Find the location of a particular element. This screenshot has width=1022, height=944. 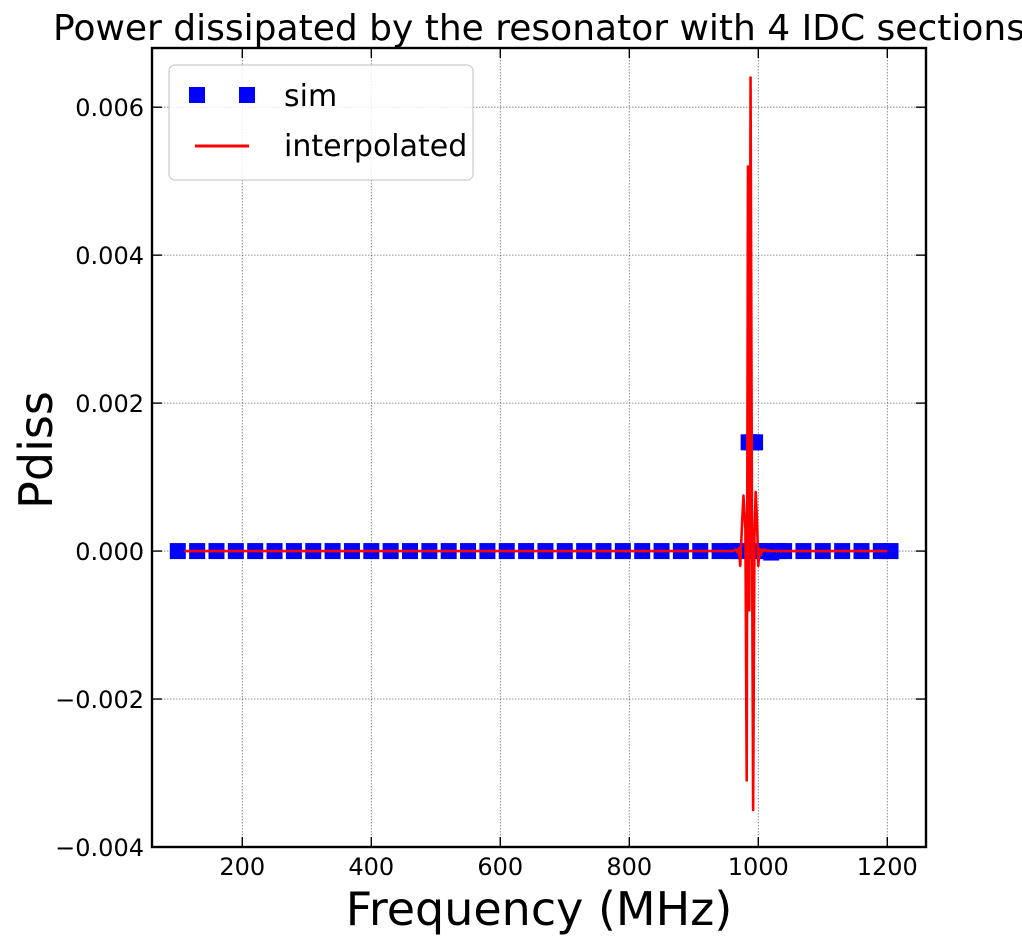

x-tick-label: 200 is located at coordinates (242, 867).